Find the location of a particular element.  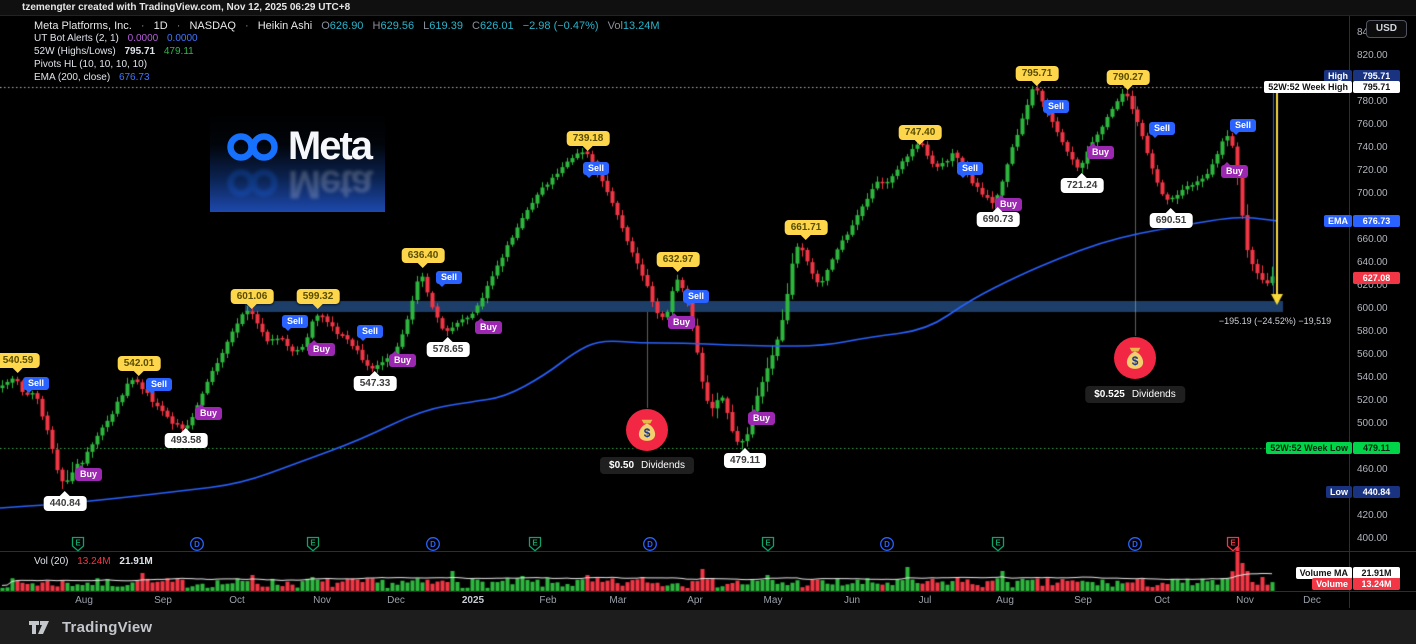

time-axis-label: 2025 is located at coordinates (473, 600).